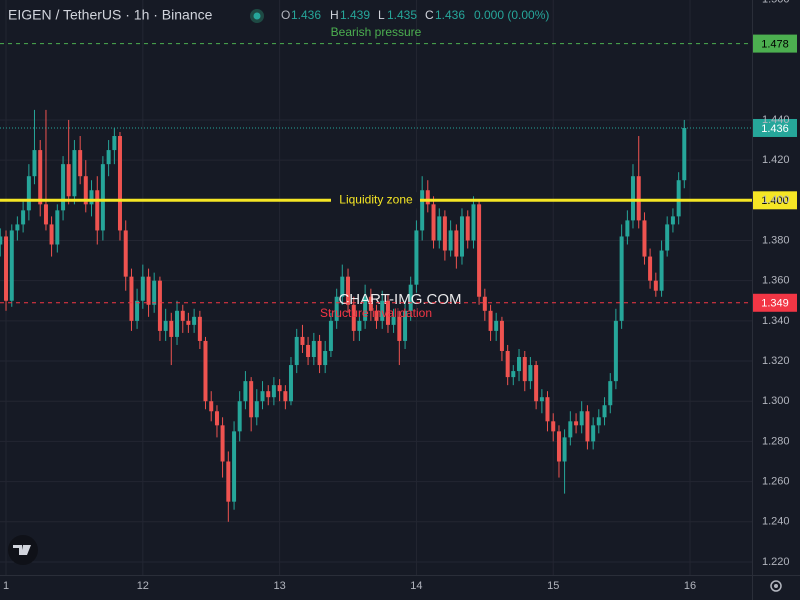 The height and width of the screenshot is (600, 800). What do you see at coordinates (279, 586) in the screenshot?
I see `x-tick-label: 13` at bounding box center [279, 586].